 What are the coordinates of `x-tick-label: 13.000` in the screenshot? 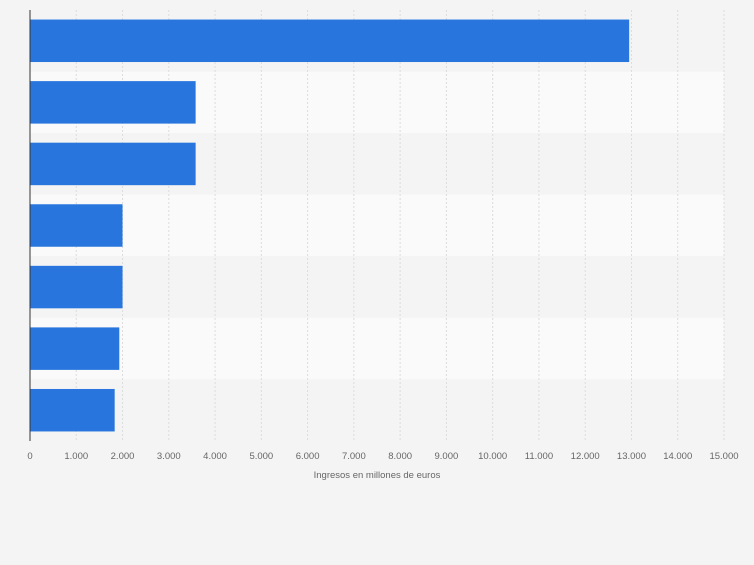 It's located at (631, 456).